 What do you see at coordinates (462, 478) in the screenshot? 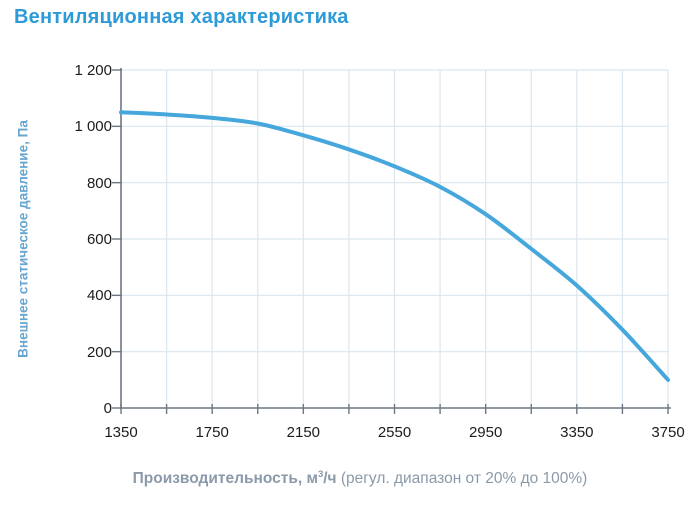
I see `x-axis-caption-note: (регул. диапазон от 20% до 100%)` at bounding box center [462, 478].